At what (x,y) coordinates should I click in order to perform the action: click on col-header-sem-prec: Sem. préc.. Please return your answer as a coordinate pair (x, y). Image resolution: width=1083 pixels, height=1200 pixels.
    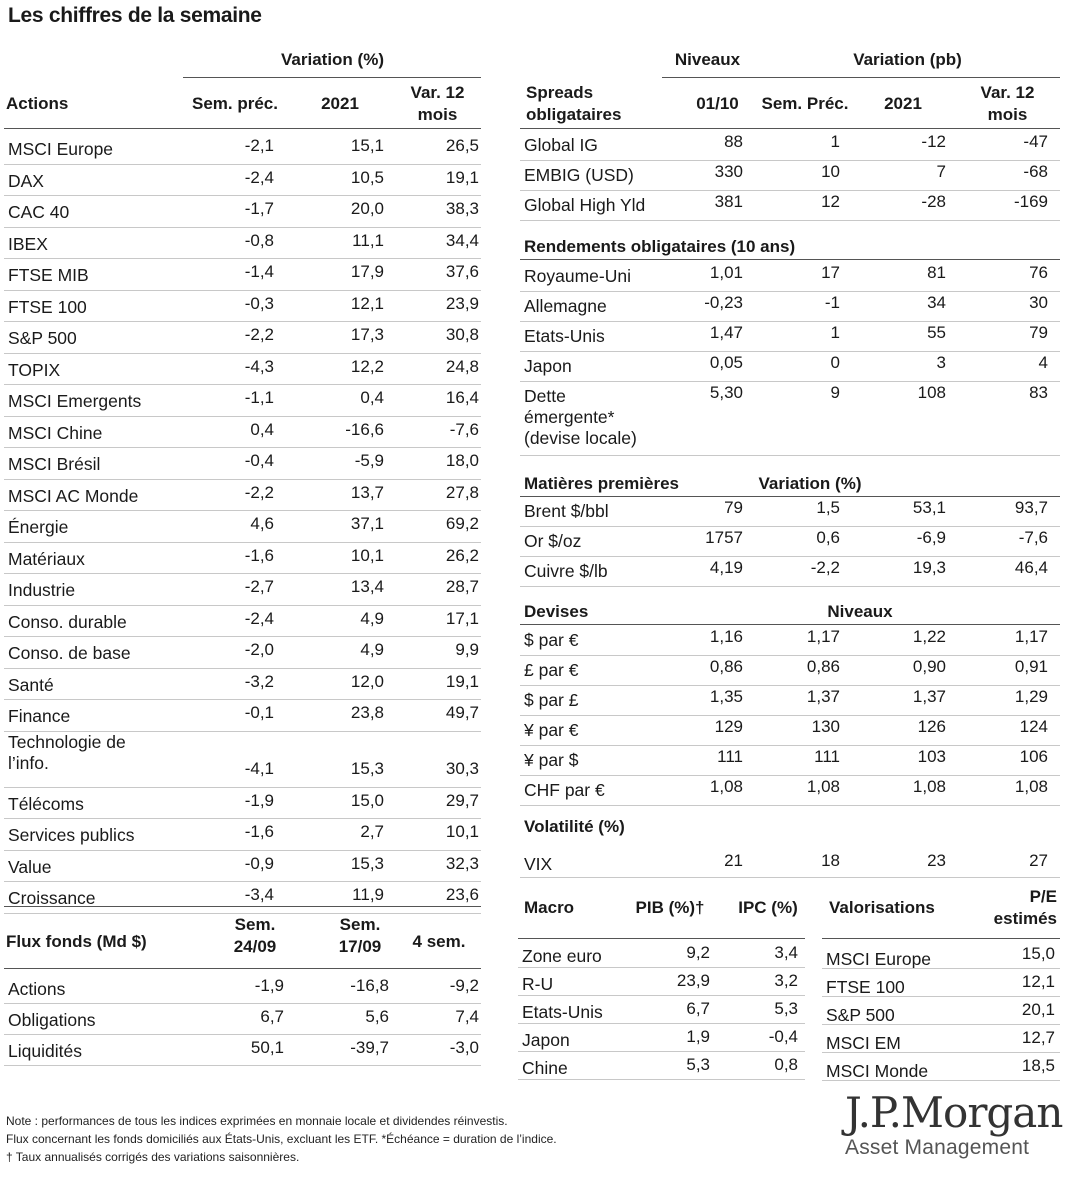
    Looking at the image, I should click on (235, 103).